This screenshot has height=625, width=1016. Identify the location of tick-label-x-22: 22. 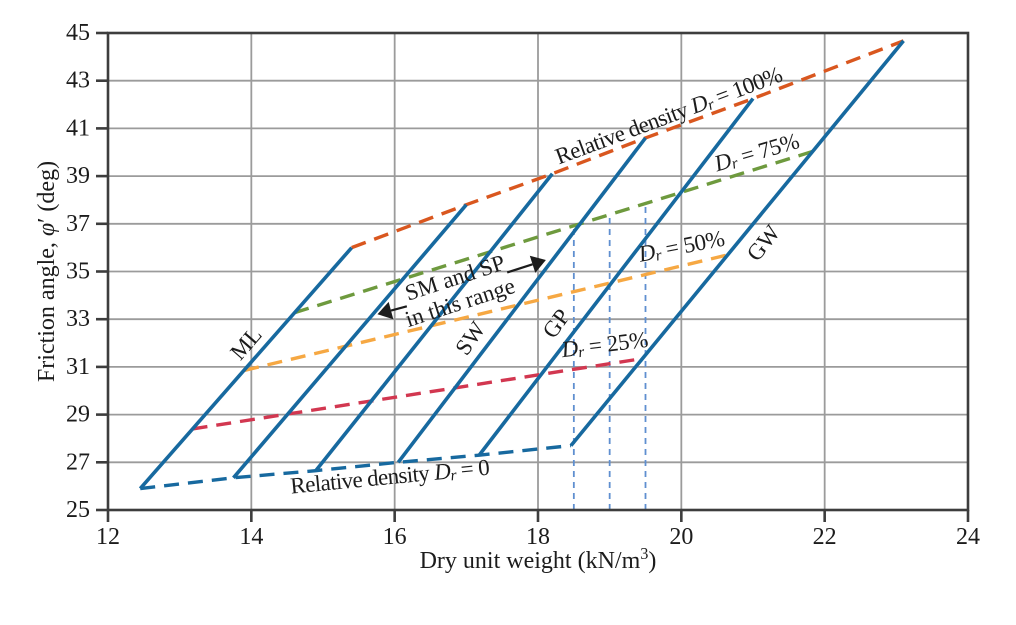
(825, 537).